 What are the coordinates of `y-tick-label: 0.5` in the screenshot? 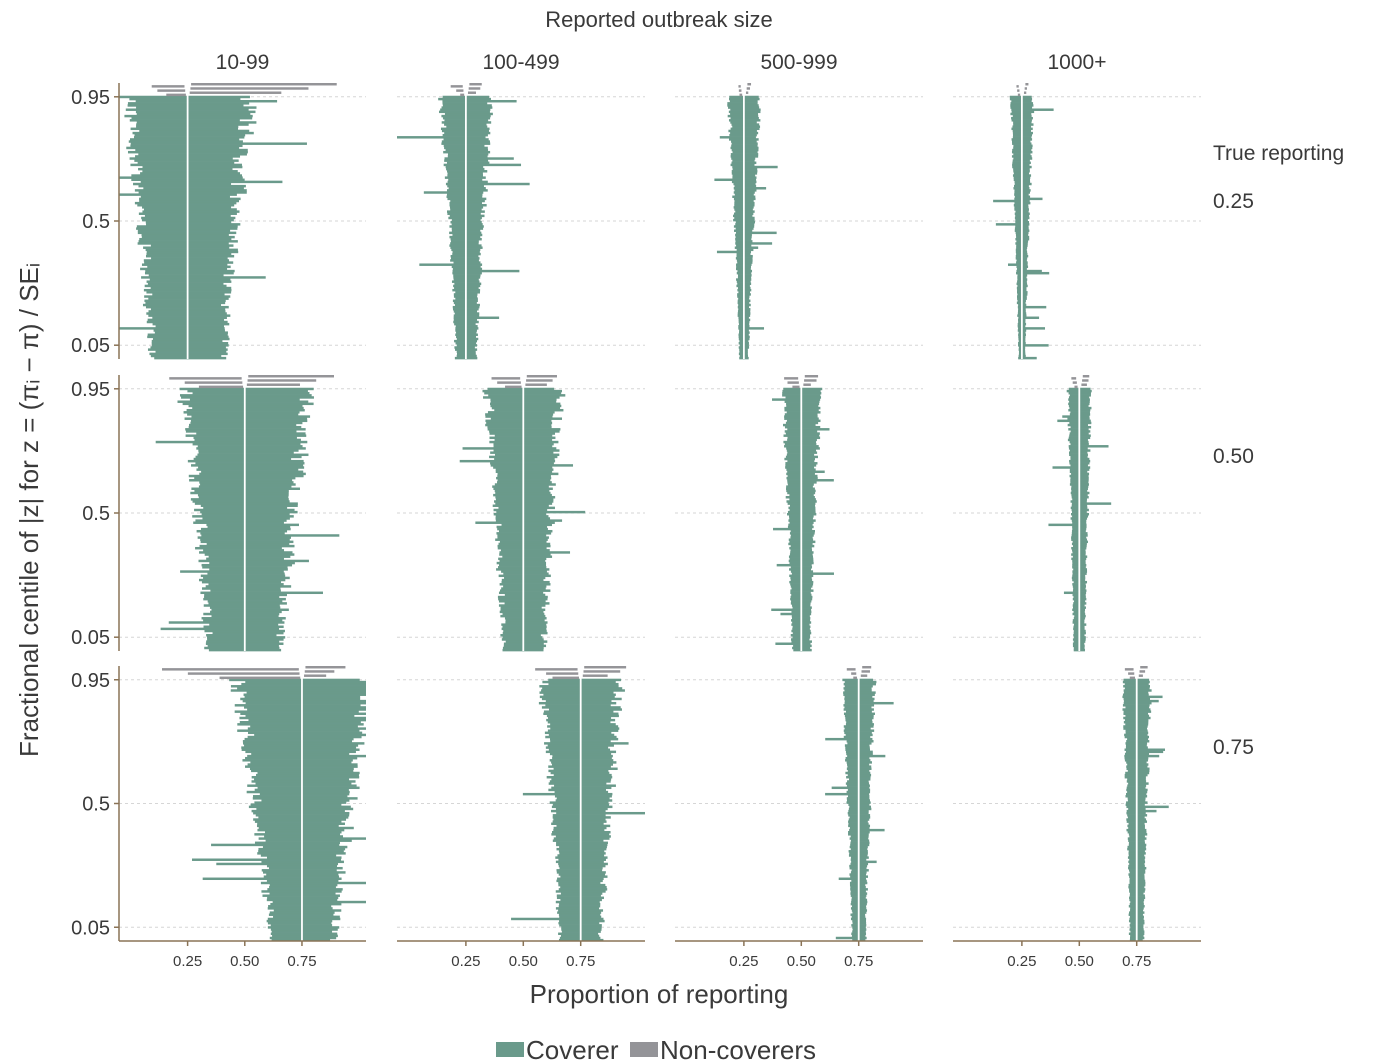 It's located at (96, 222).